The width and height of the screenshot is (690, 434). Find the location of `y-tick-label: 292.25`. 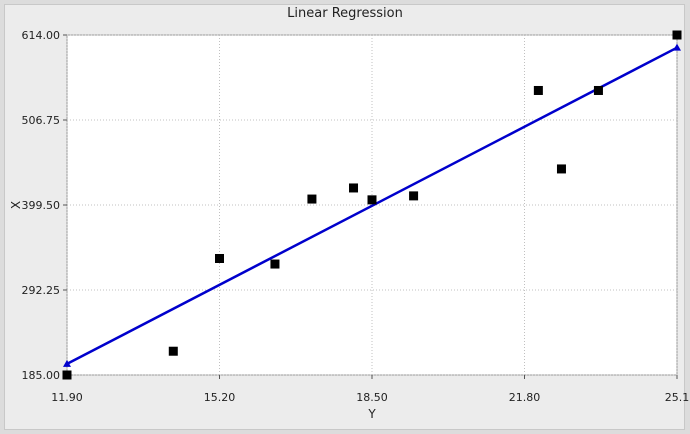

y-tick-label: 292.25 is located at coordinates (41, 290).